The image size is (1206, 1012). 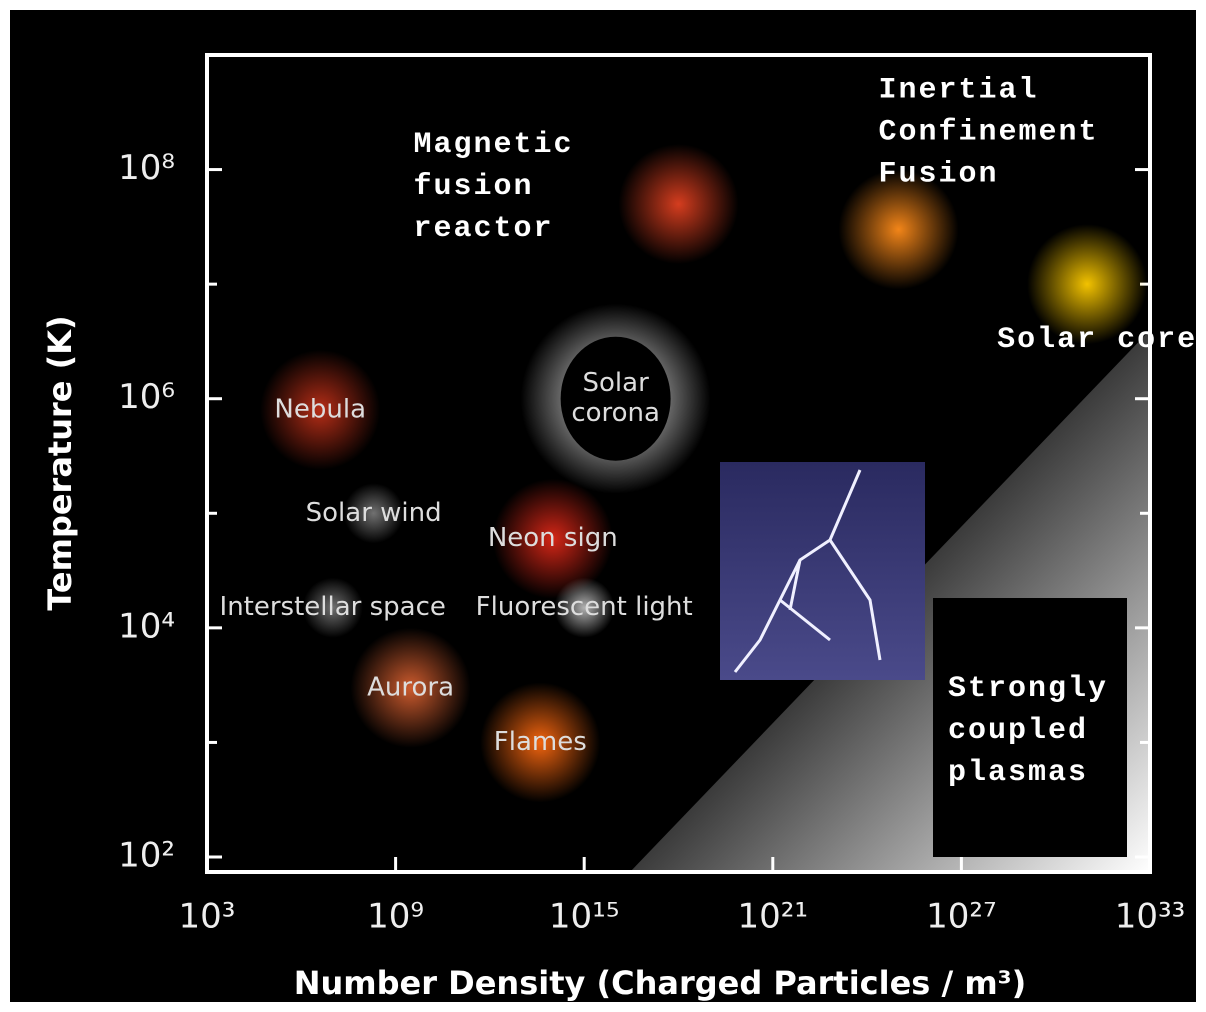 What do you see at coordinates (484, 229) in the screenshot?
I see `region-label: reactor` at bounding box center [484, 229].